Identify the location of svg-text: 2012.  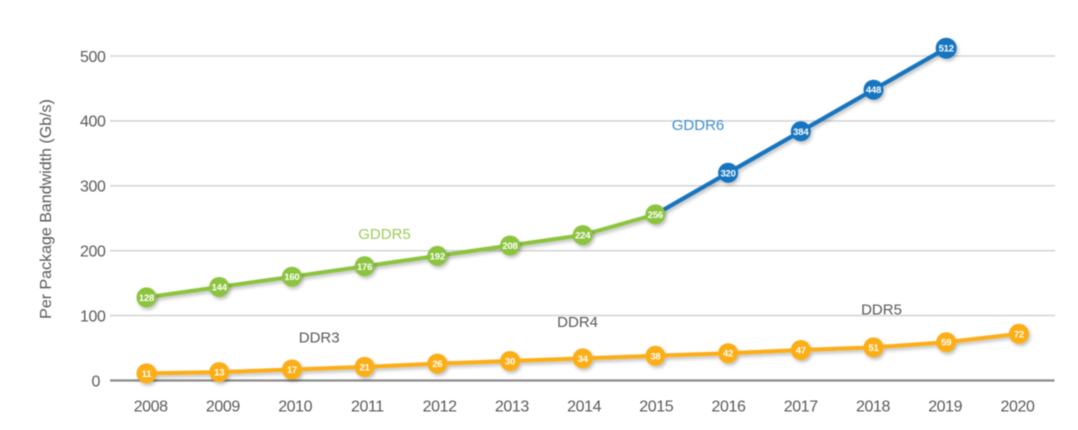
(440, 406).